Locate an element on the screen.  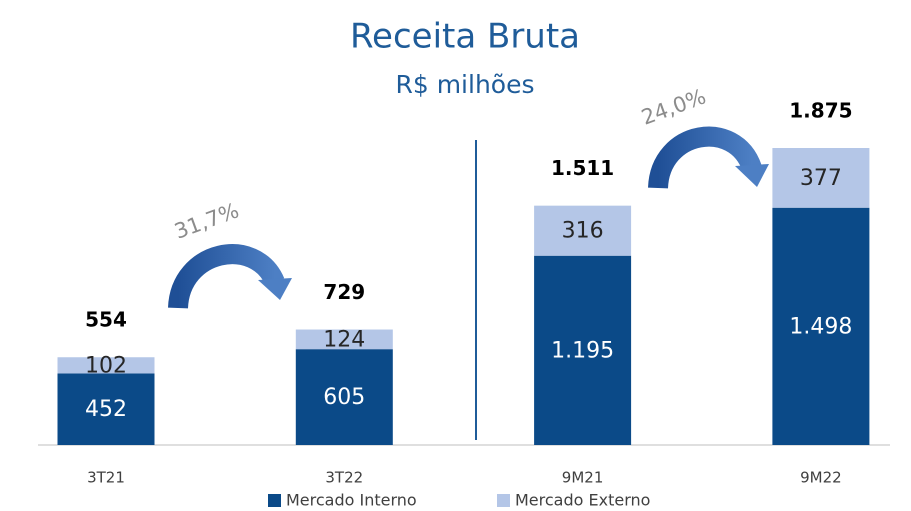
data-label: 124 is located at coordinates (344, 339).